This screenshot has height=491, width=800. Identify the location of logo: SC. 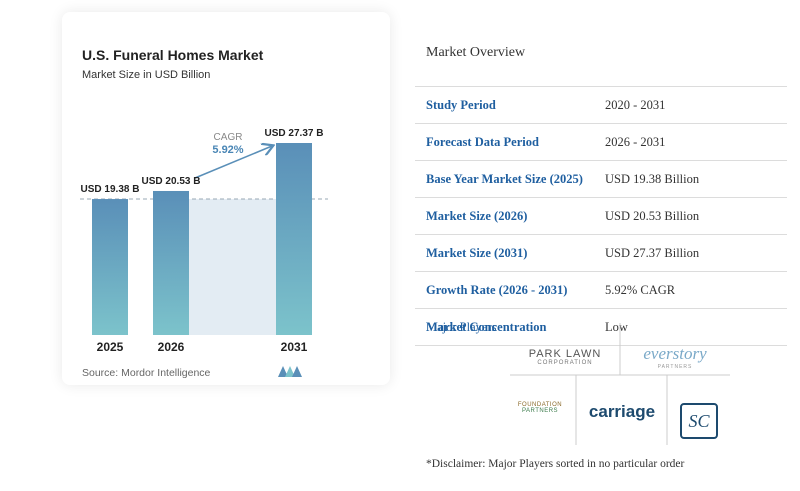
(699, 421).